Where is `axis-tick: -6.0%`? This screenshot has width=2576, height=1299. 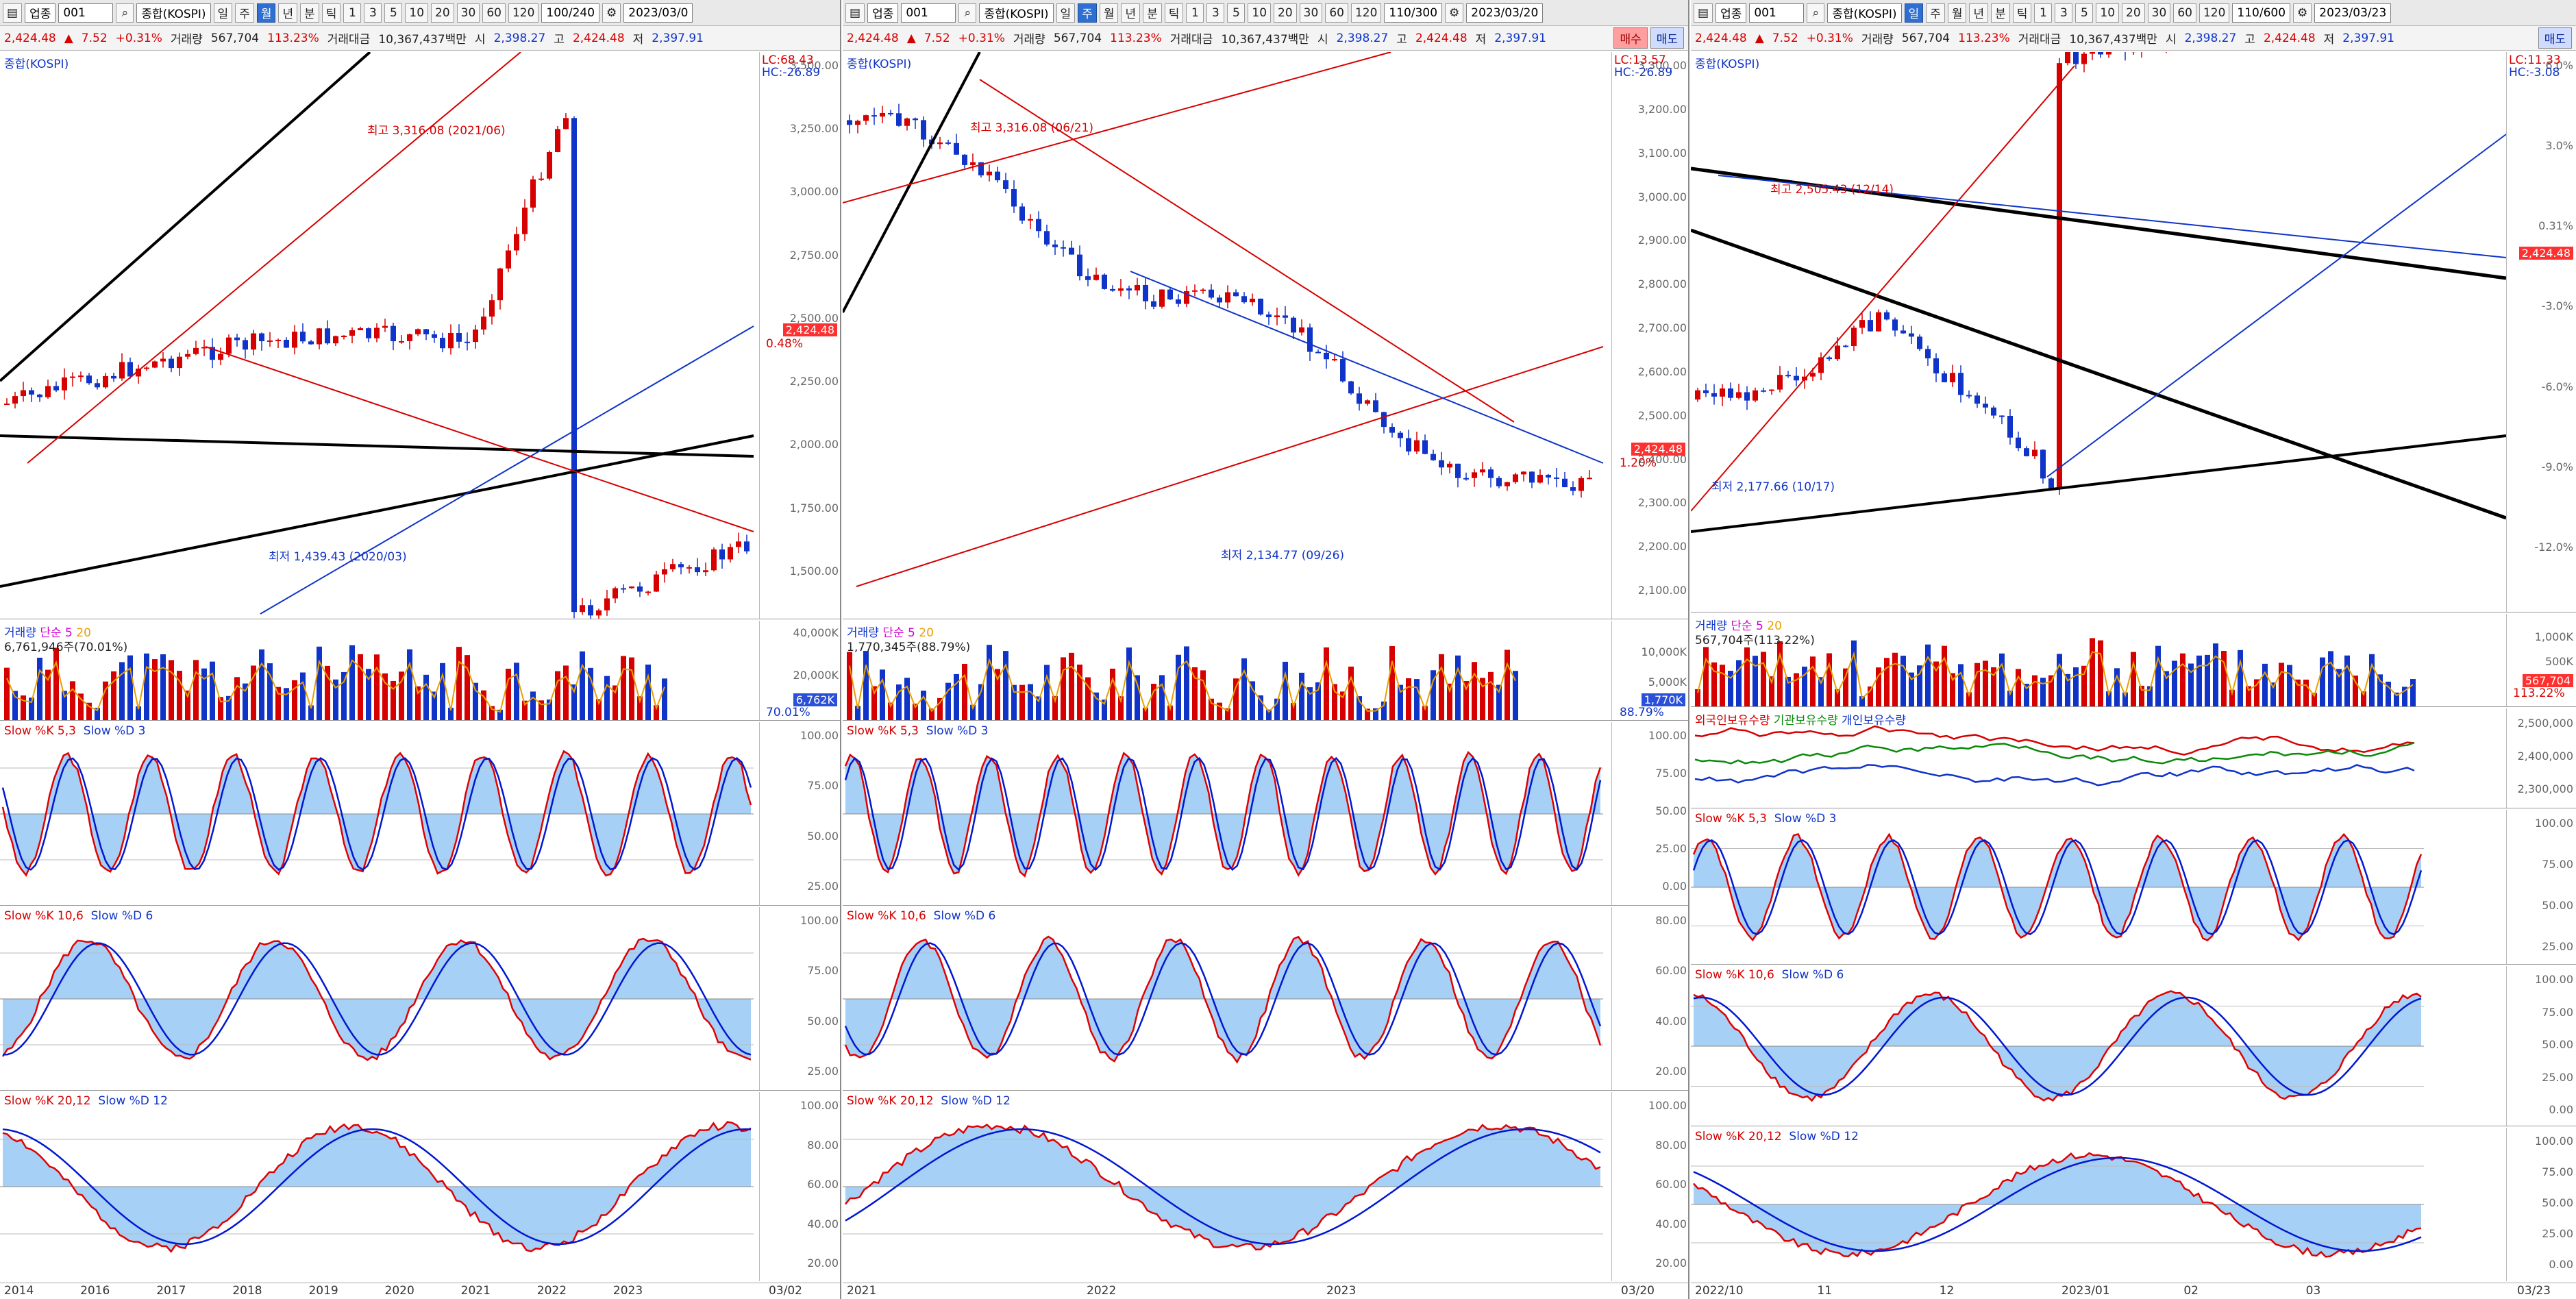
axis-tick: -6.0% is located at coordinates (2557, 387).